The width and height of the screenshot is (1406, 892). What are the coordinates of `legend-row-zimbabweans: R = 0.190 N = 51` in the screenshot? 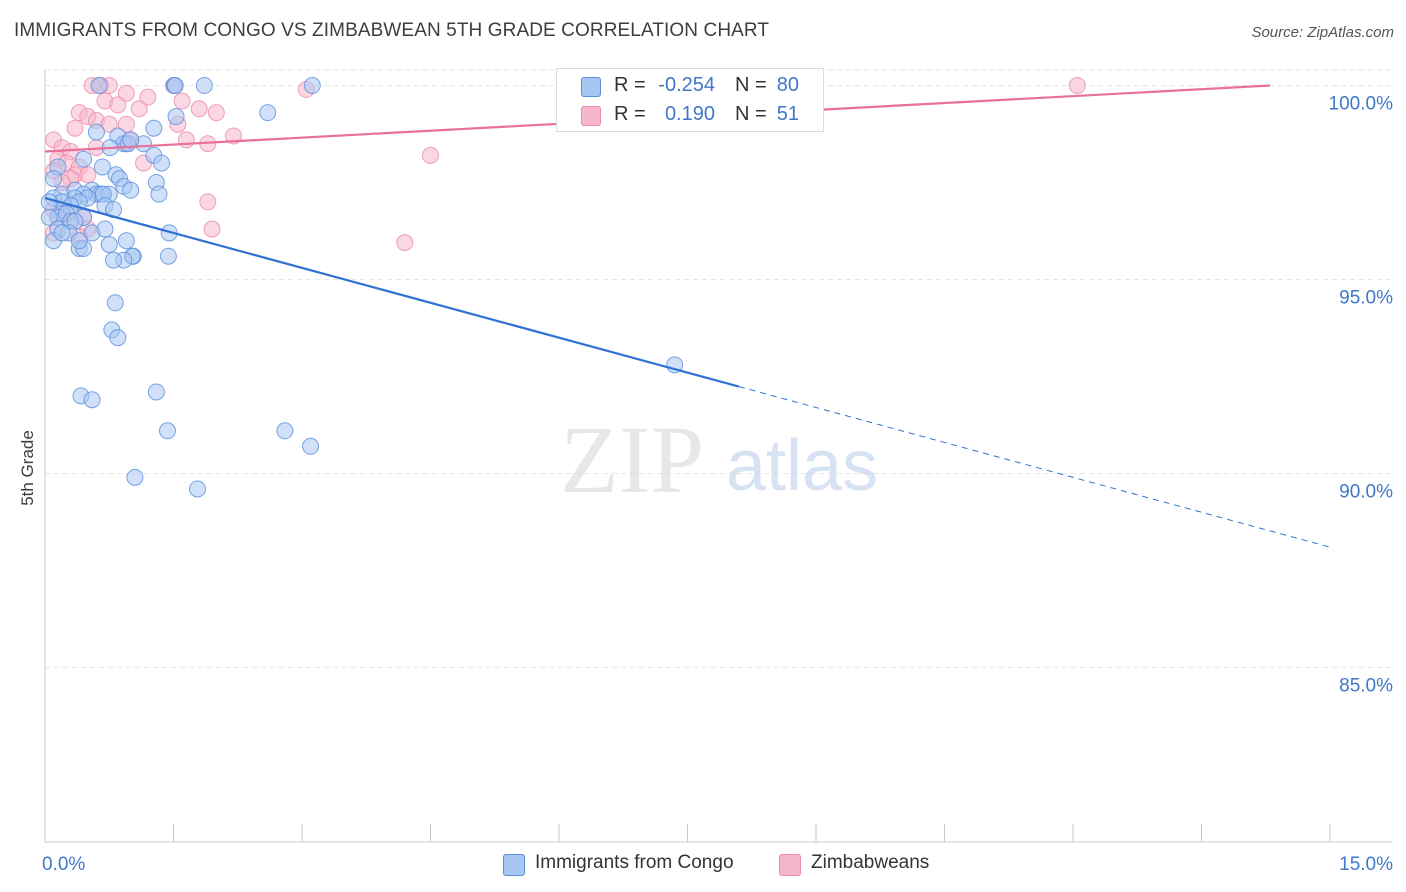 It's located at (690, 115).